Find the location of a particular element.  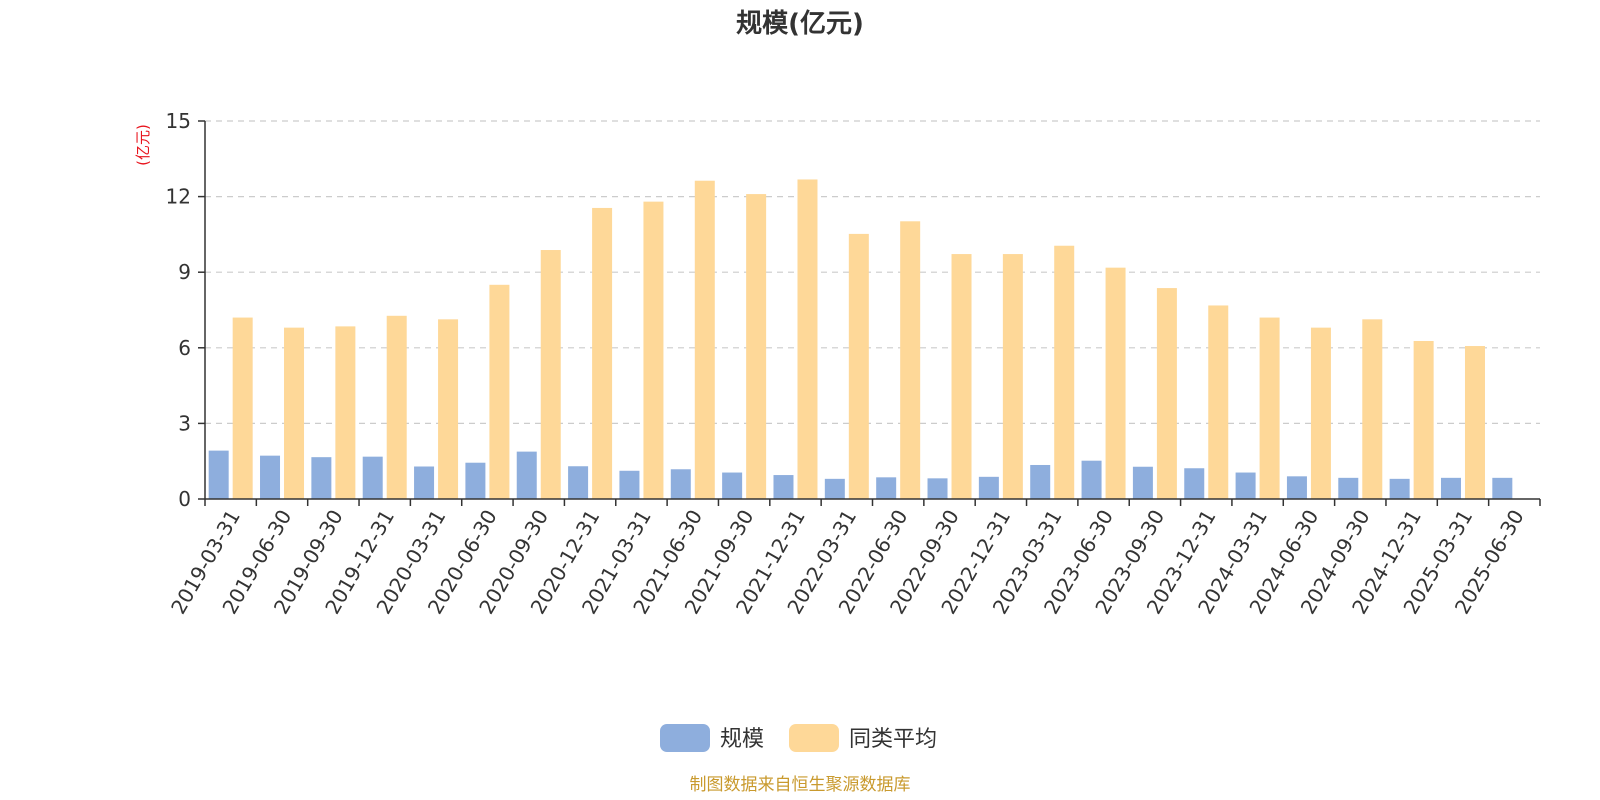

y-axis-unit-label: (亿元) is located at coordinates (143, 145).